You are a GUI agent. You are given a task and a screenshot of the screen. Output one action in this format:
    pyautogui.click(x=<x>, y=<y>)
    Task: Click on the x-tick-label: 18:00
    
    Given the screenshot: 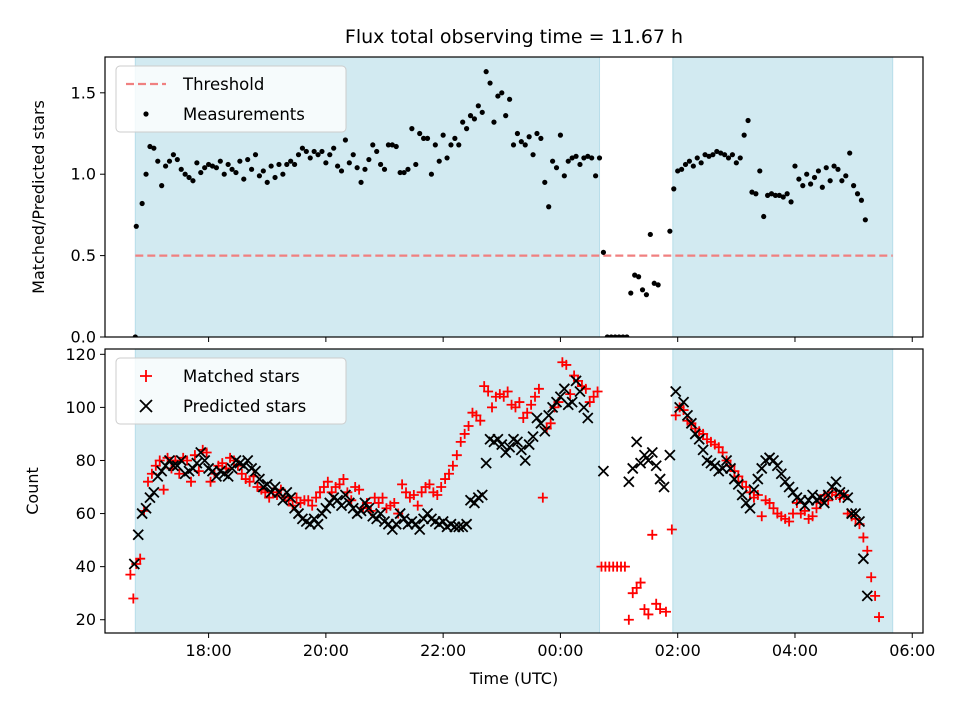 What is the action you would take?
    pyautogui.click(x=209, y=650)
    